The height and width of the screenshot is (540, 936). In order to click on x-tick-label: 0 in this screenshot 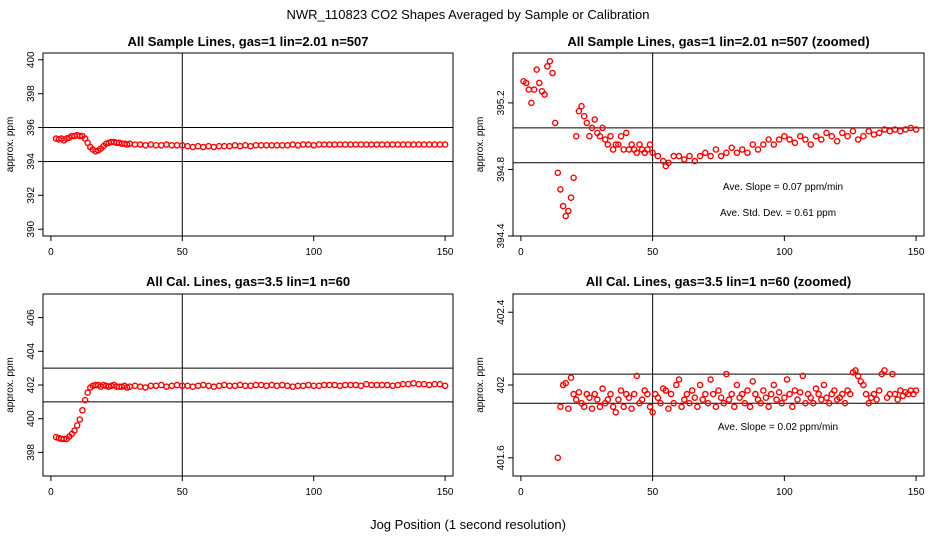, I will do `click(521, 252)`.